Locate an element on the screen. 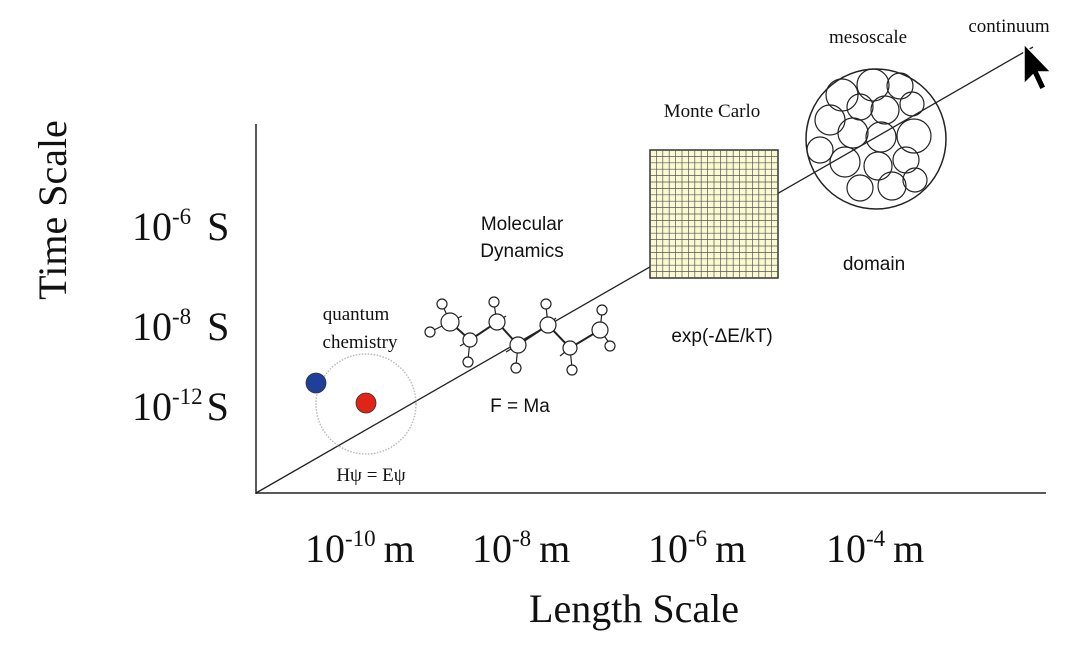 This screenshot has height=652, width=1078. domain-label: domain is located at coordinates (874, 264).